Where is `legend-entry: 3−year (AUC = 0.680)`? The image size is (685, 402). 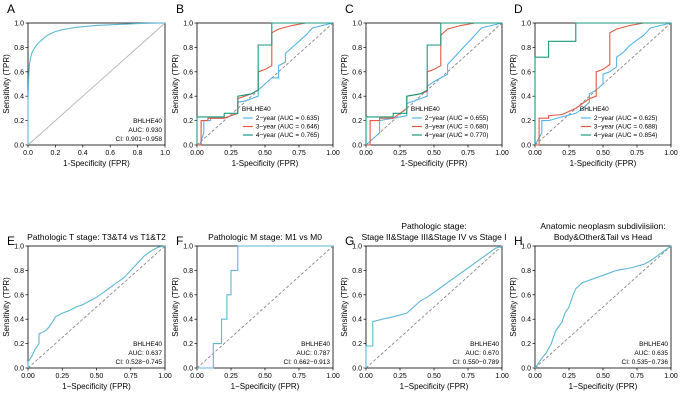
legend-entry: 3−year (AUC = 0.680) is located at coordinates (457, 127).